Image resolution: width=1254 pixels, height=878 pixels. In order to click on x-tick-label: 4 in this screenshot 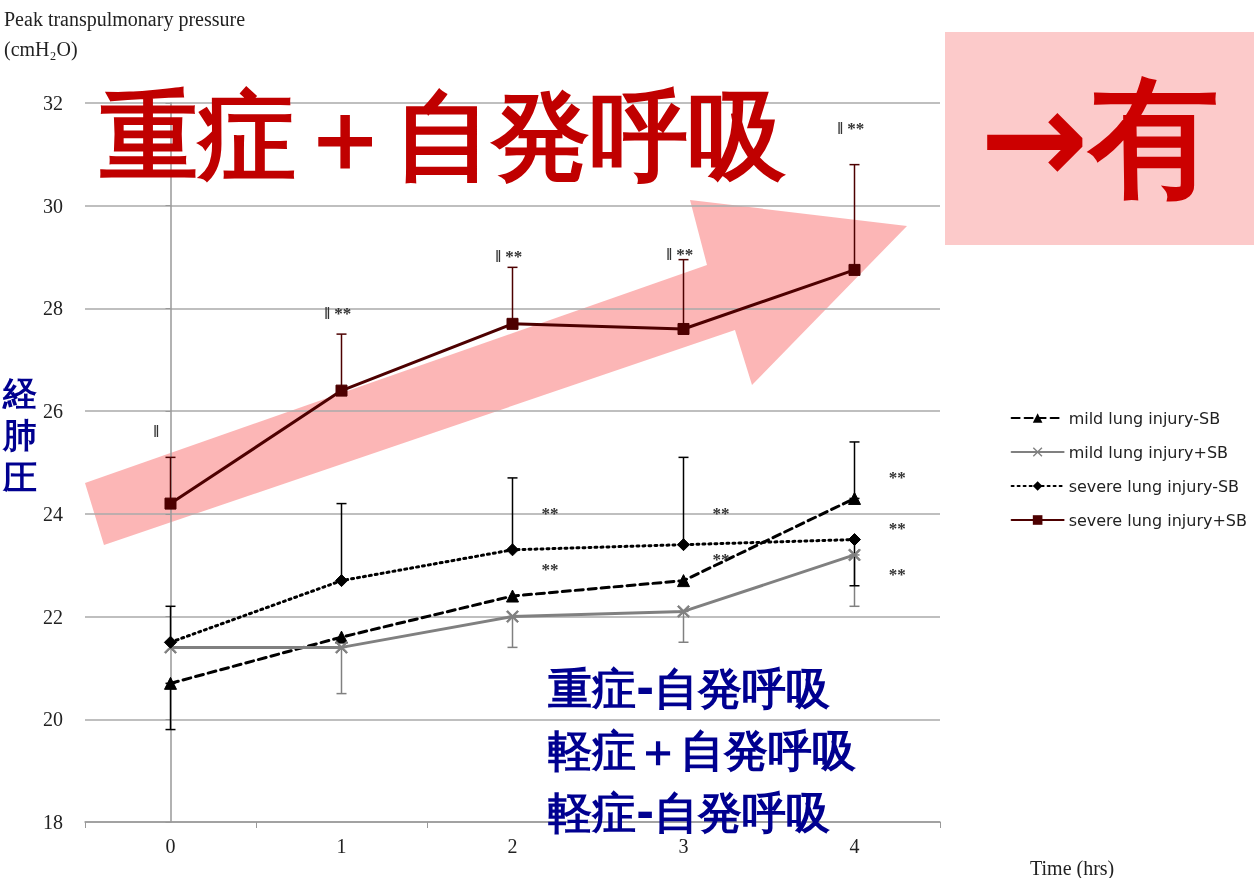, I will do `click(854, 846)`.